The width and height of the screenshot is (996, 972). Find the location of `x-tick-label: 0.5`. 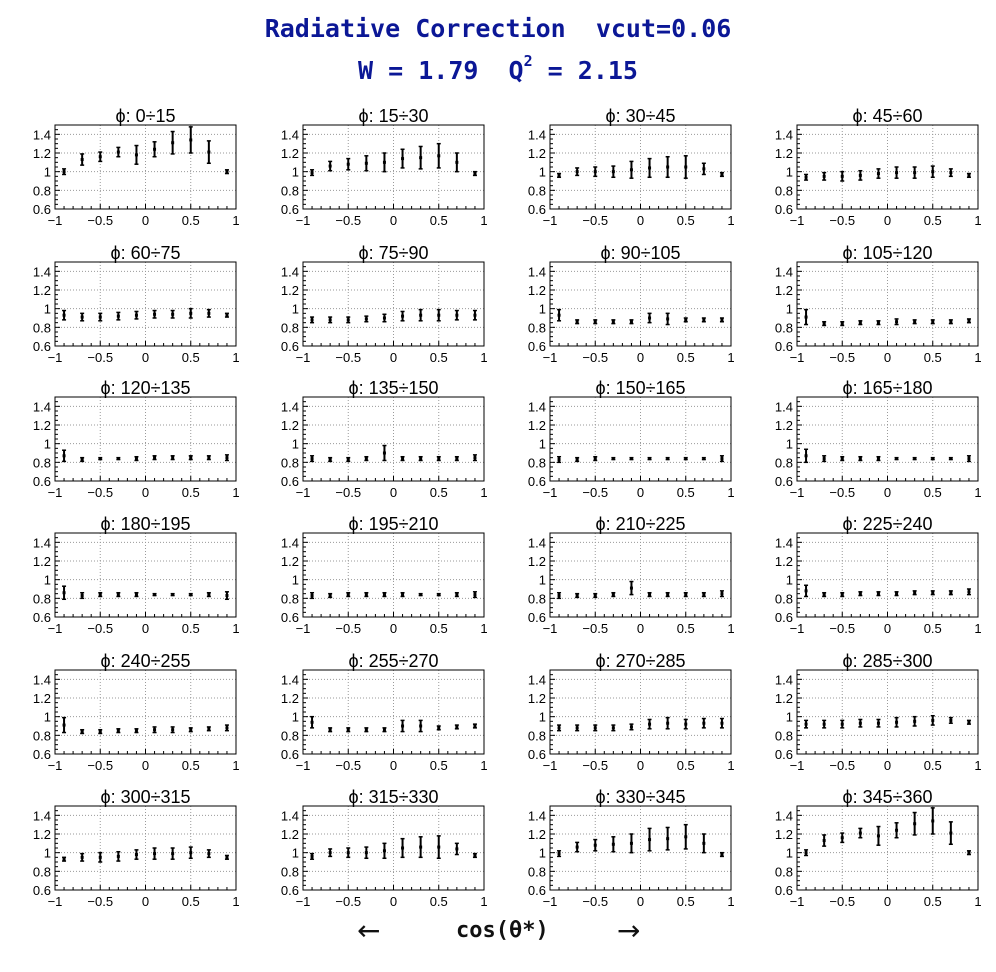

x-tick-label: 0.5 is located at coordinates (191, 901).